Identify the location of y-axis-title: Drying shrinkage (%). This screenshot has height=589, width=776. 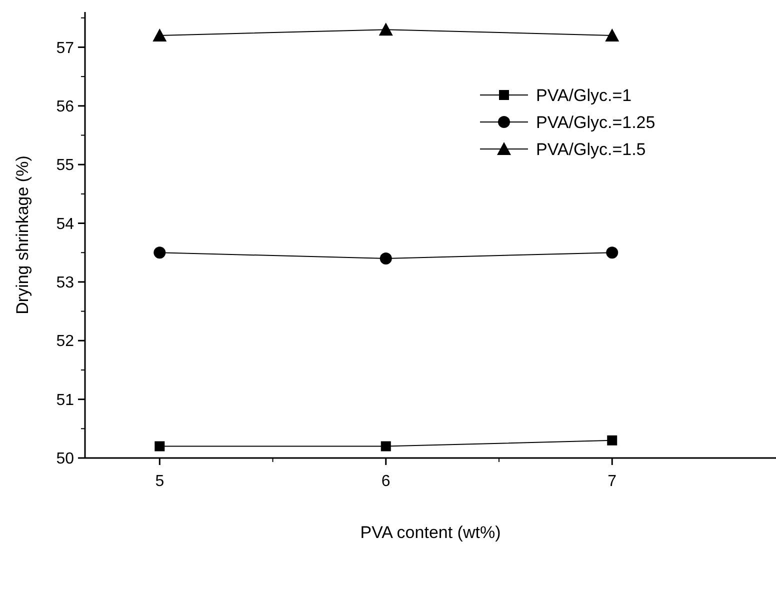
(22, 235).